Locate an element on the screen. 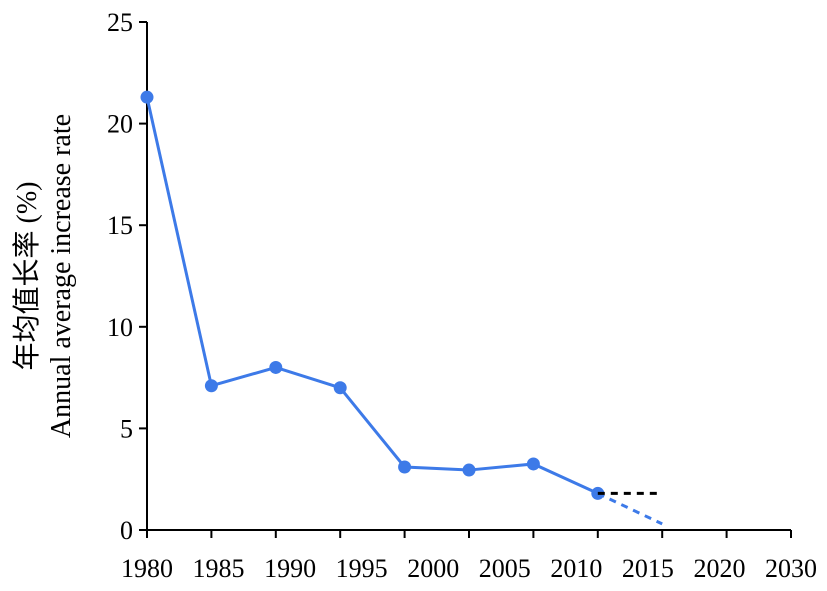  x-tick-label: 1985 is located at coordinates (219, 568).